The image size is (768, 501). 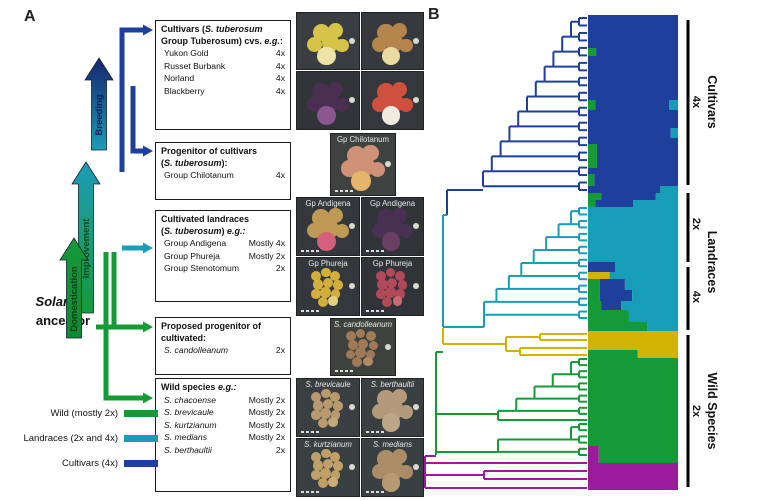 What do you see at coordinates (212, 29) in the screenshot?
I see `box-title-line: Cultivars (S. tuberosum` at bounding box center [212, 29].